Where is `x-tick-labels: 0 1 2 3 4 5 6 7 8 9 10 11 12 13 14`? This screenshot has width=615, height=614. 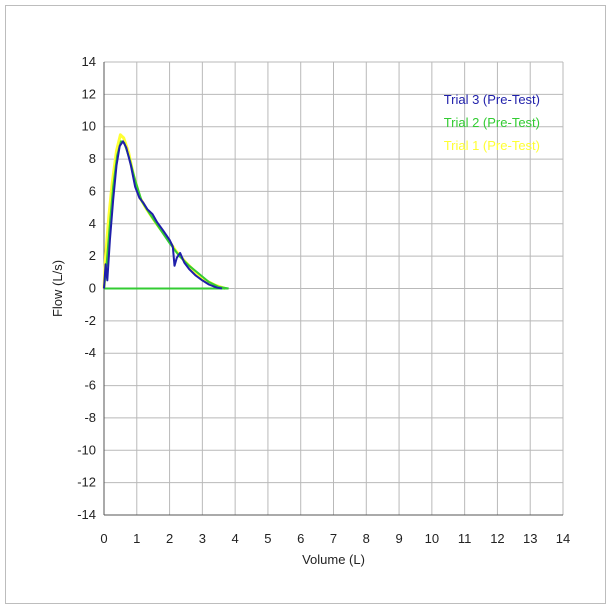
x-tick-labels: 0 1 2 3 4 5 6 7 8 9 10 11 12 13 14 is located at coordinates (335, 538).